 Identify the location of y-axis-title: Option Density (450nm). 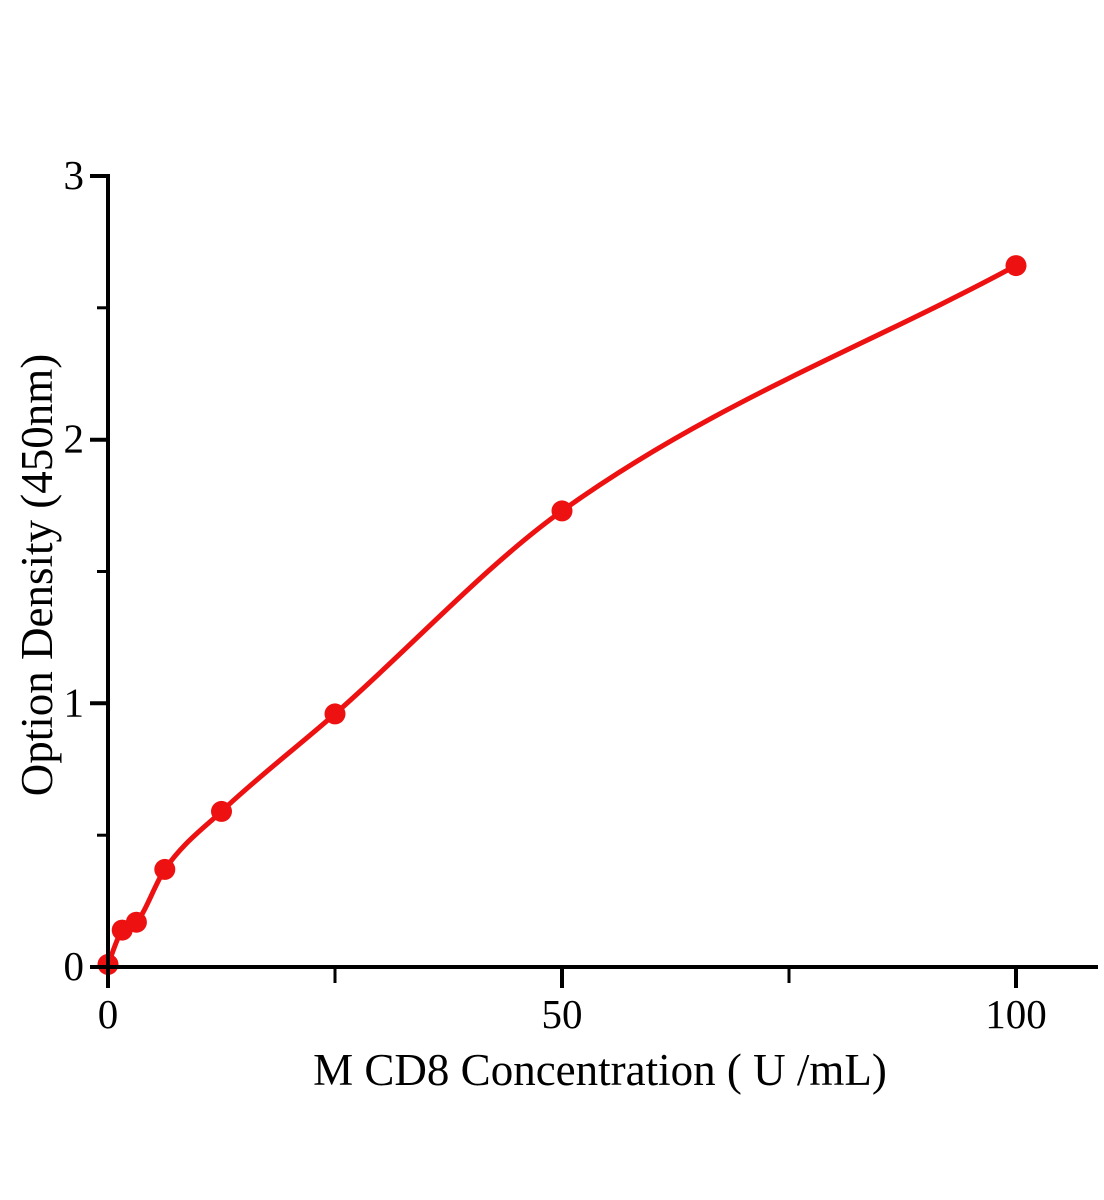
(37, 575).